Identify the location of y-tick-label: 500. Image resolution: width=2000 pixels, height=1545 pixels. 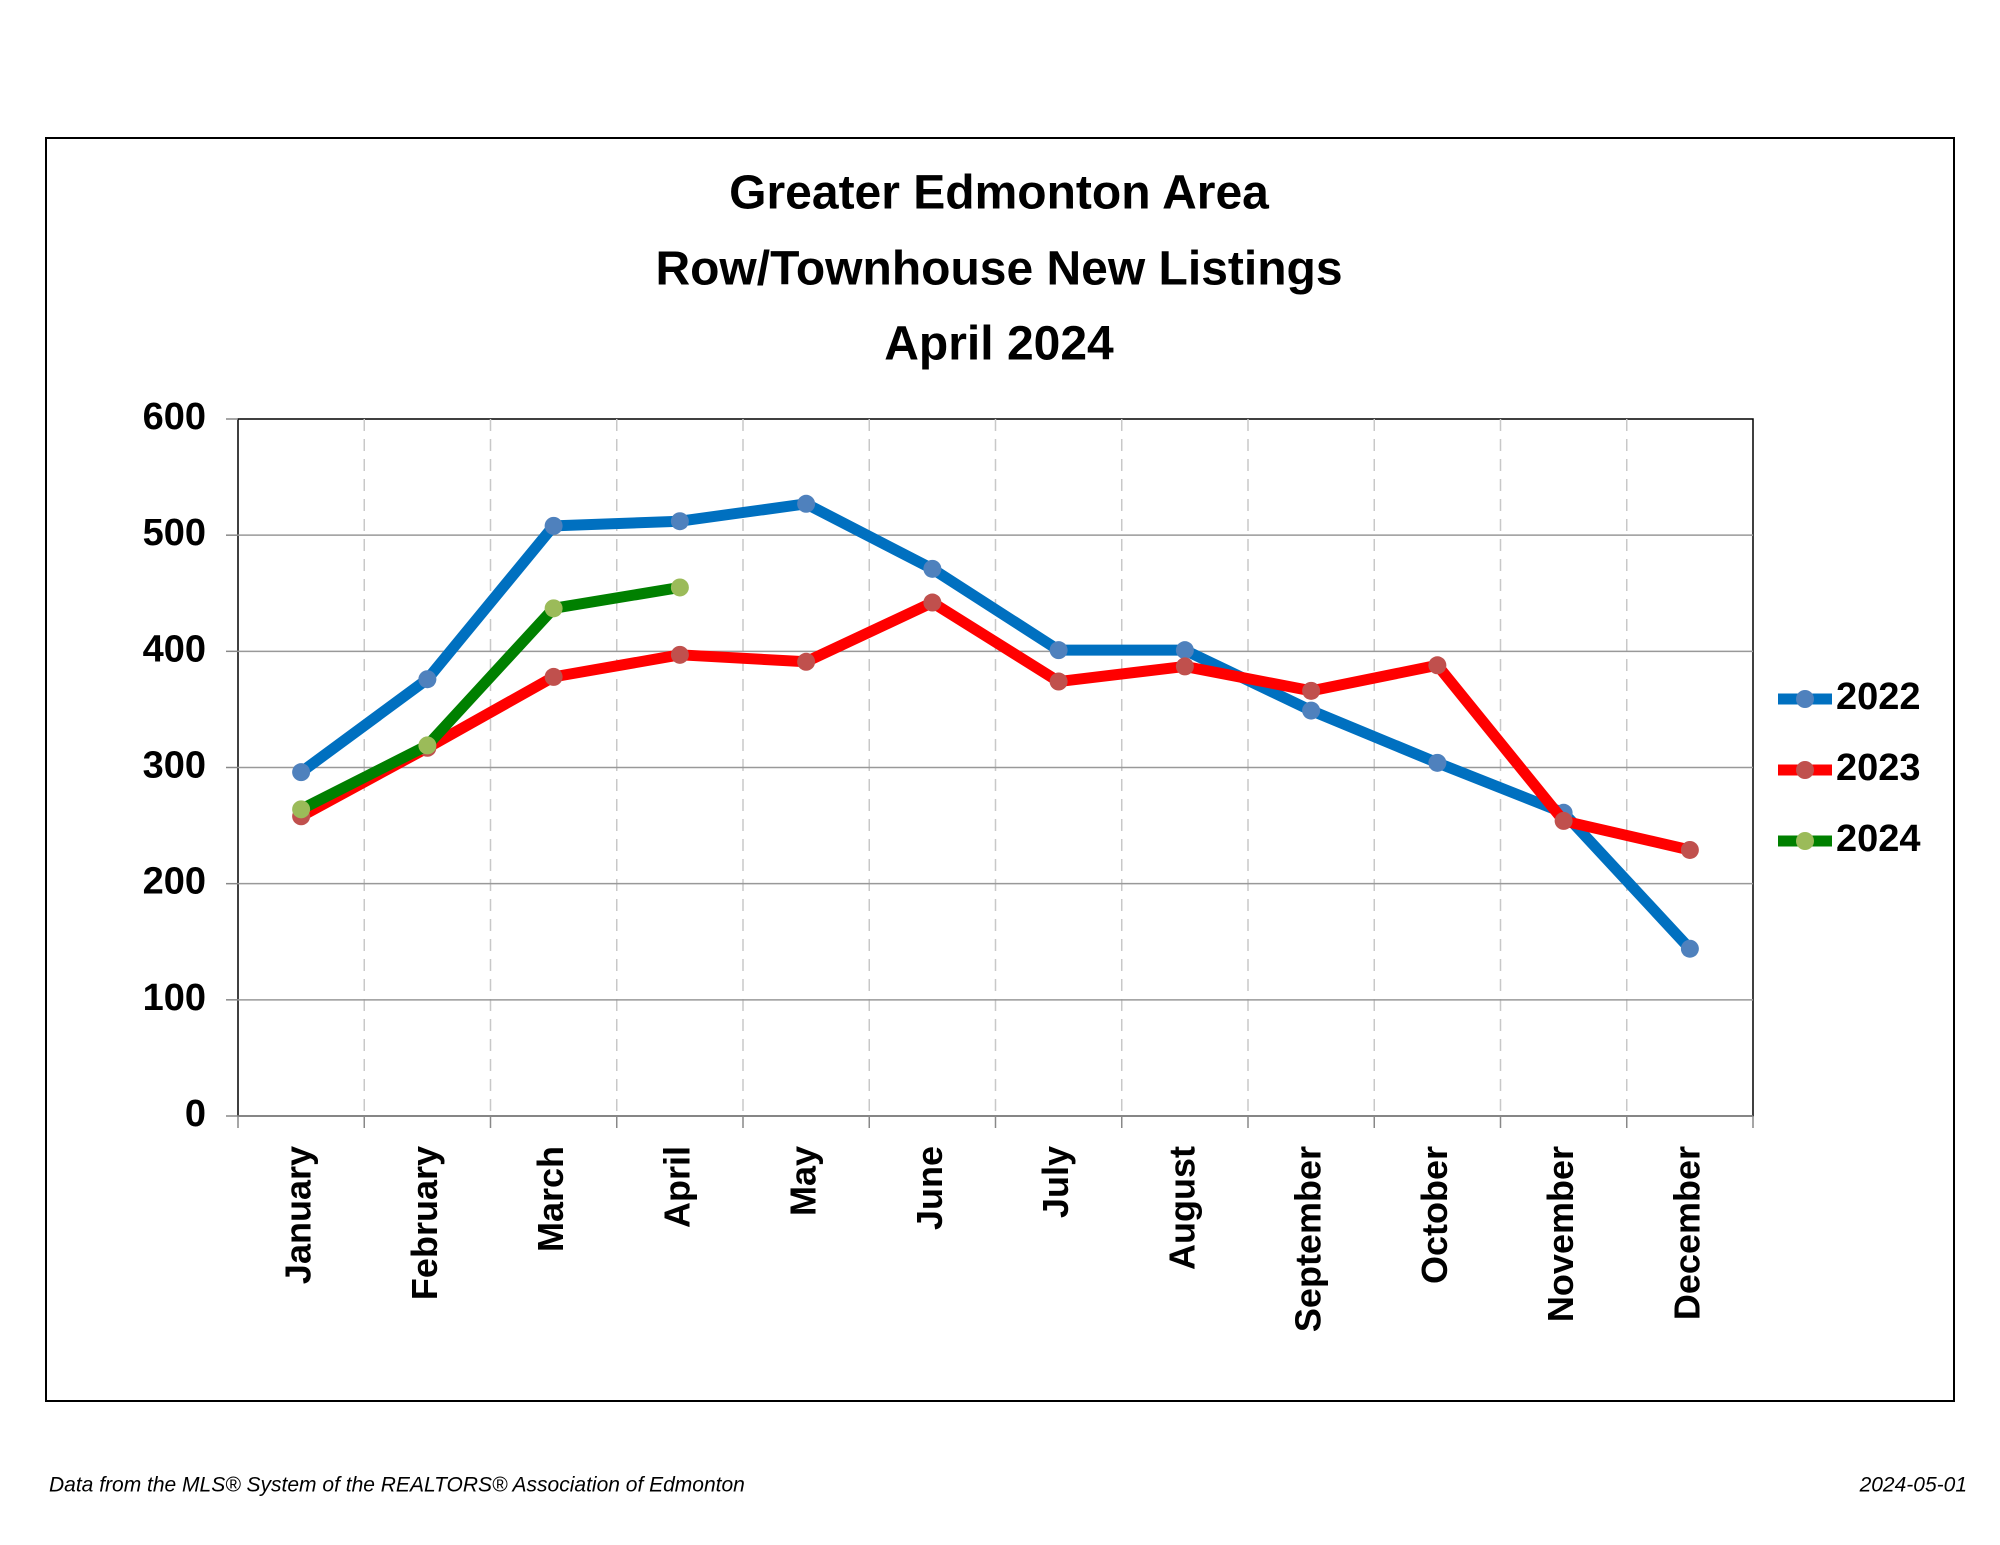
(174, 533).